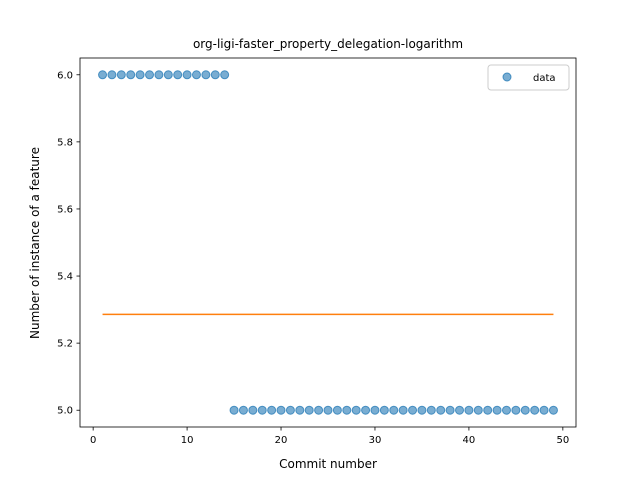 This screenshot has height=480, width=640. What do you see at coordinates (562, 440) in the screenshot?
I see `x-tick-label: 50` at bounding box center [562, 440].